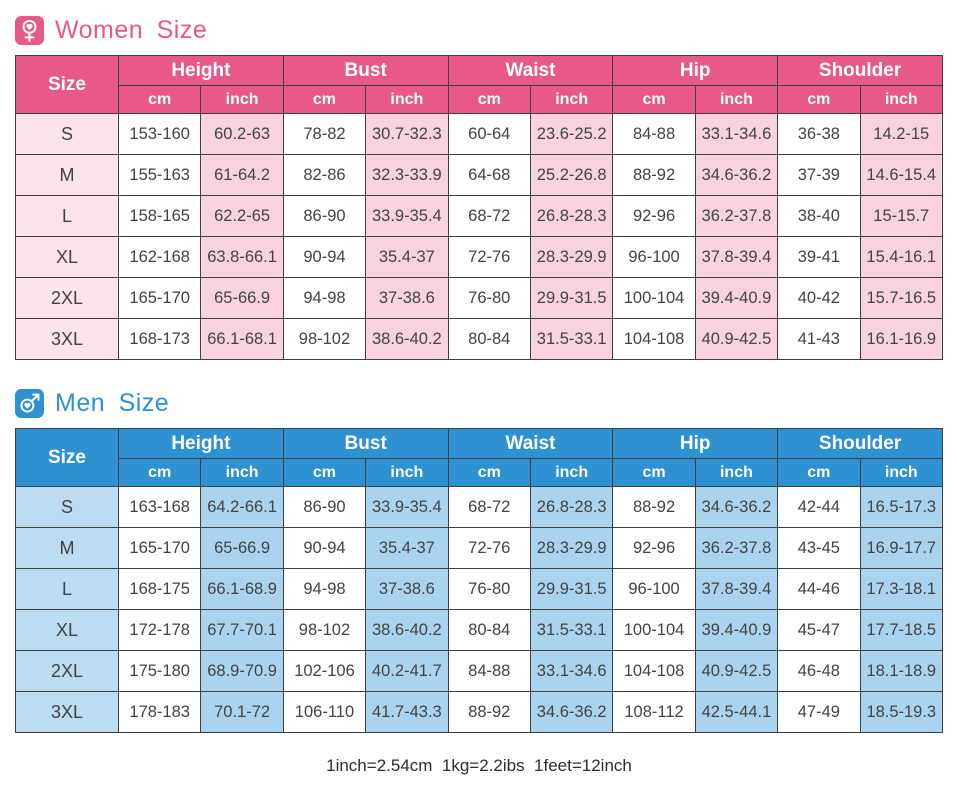 This screenshot has height=792, width=957. I want to click on value-cell: 108-112, so click(654, 712).